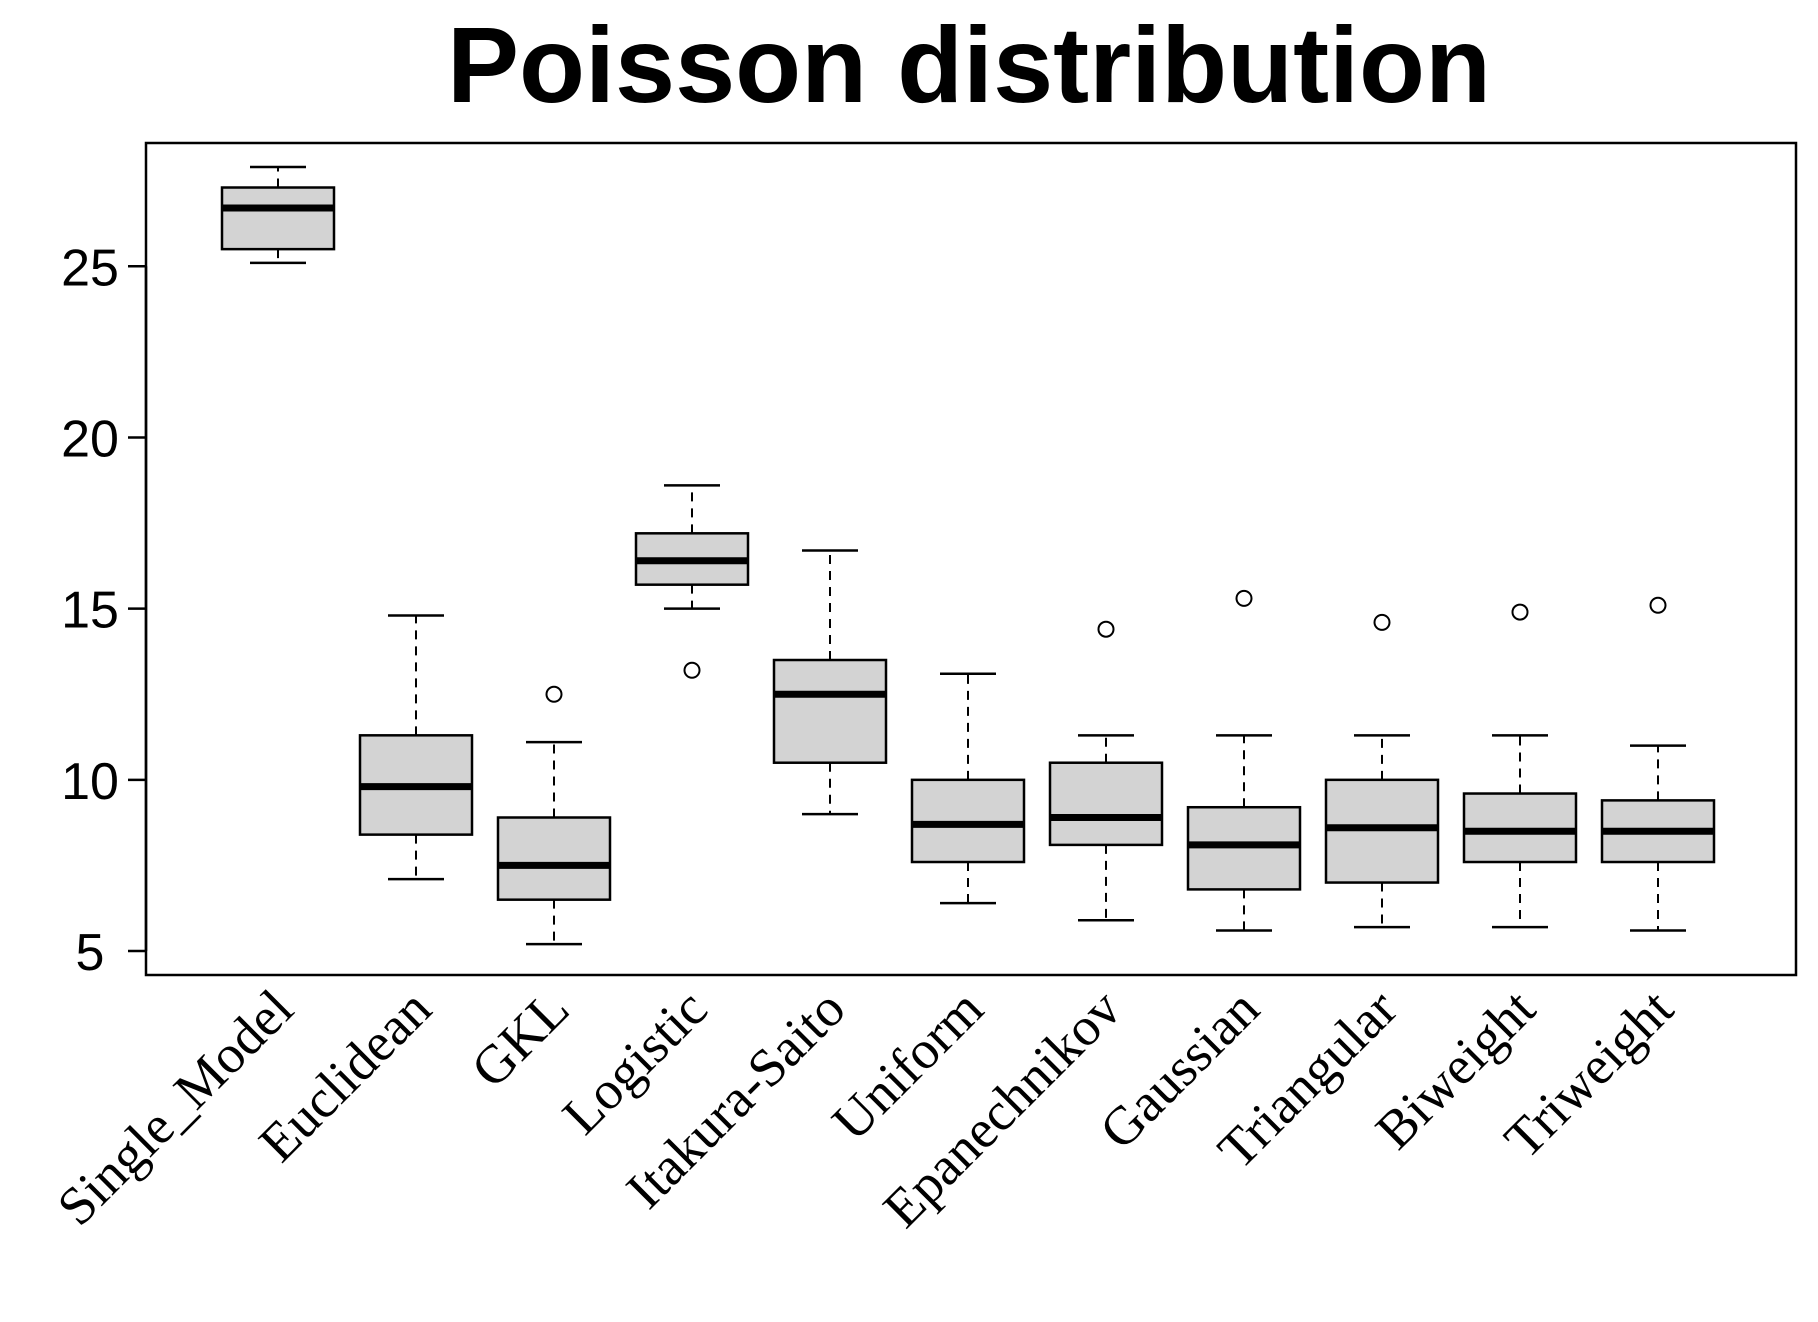 The height and width of the screenshot is (1322, 1818). What do you see at coordinates (520, 1038) in the screenshot?
I see `x-tick-label: GKL` at bounding box center [520, 1038].